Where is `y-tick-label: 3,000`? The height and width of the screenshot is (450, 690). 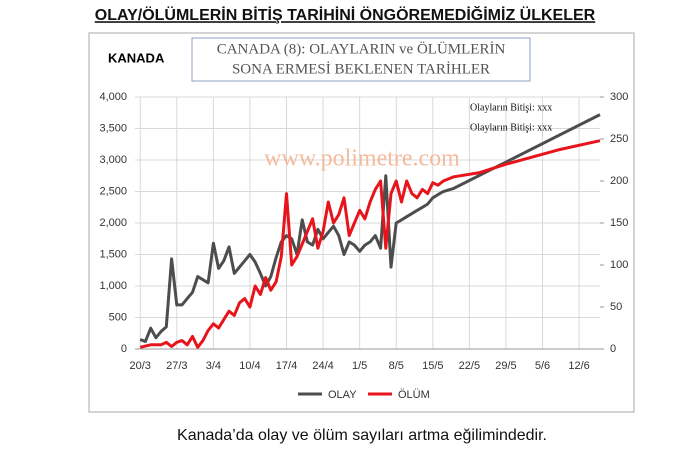
y-tick-label: 3,000 is located at coordinates (113, 160).